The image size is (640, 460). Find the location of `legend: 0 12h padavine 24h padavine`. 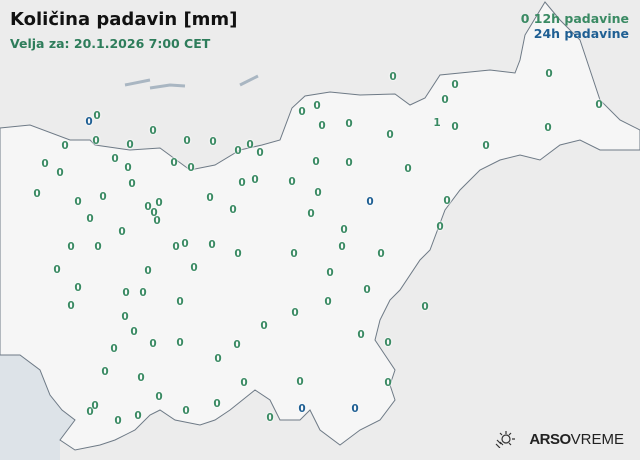

legend: 0 12h padavine 24h padavine is located at coordinates (575, 26).